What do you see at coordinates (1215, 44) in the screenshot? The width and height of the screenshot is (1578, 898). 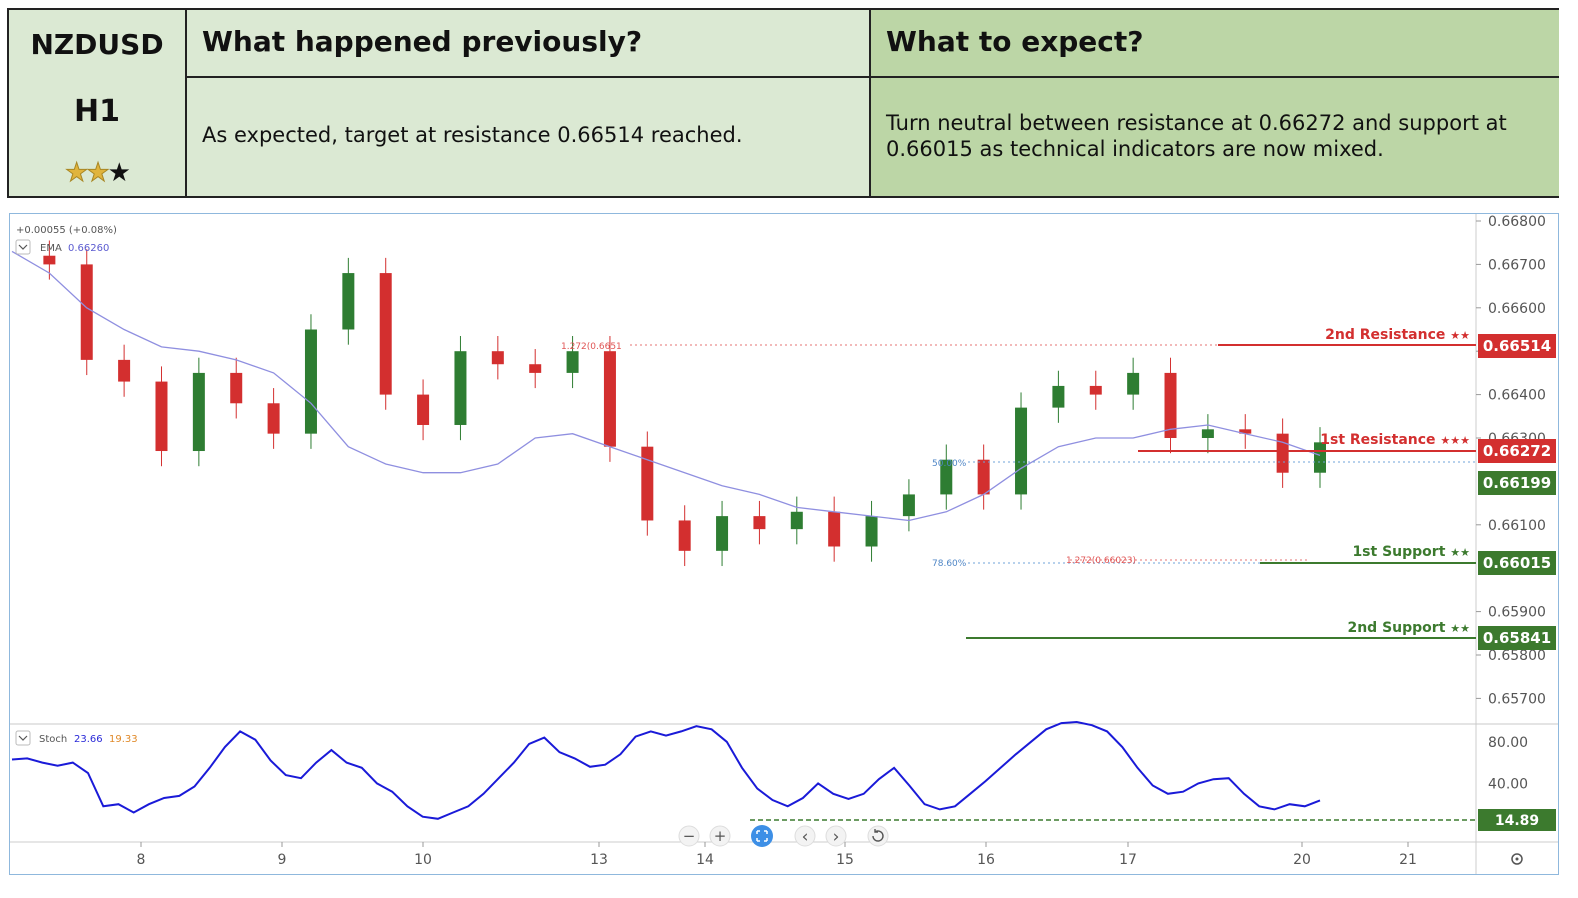 I see `expect-header-cell: What to expect?` at bounding box center [1215, 44].